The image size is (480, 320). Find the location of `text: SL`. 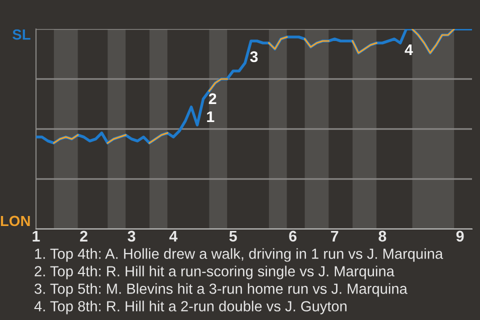

text: SL is located at coordinates (21, 34).